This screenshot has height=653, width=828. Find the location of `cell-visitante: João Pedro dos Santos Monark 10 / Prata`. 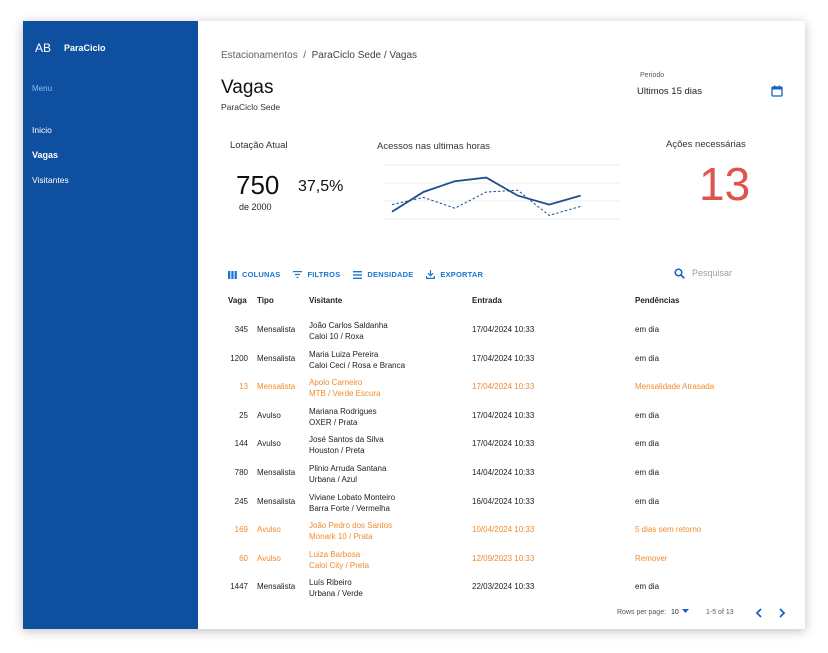

cell-visitante: João Pedro dos Santos Monark 10 / Prata is located at coordinates (350, 531).